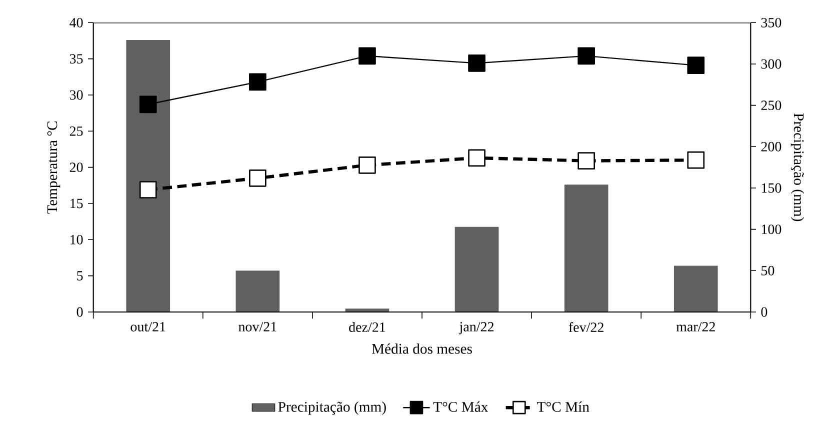 Image resolution: width=832 pixels, height=445 pixels. I want to click on y2-tick-label: 350, so click(771, 23).